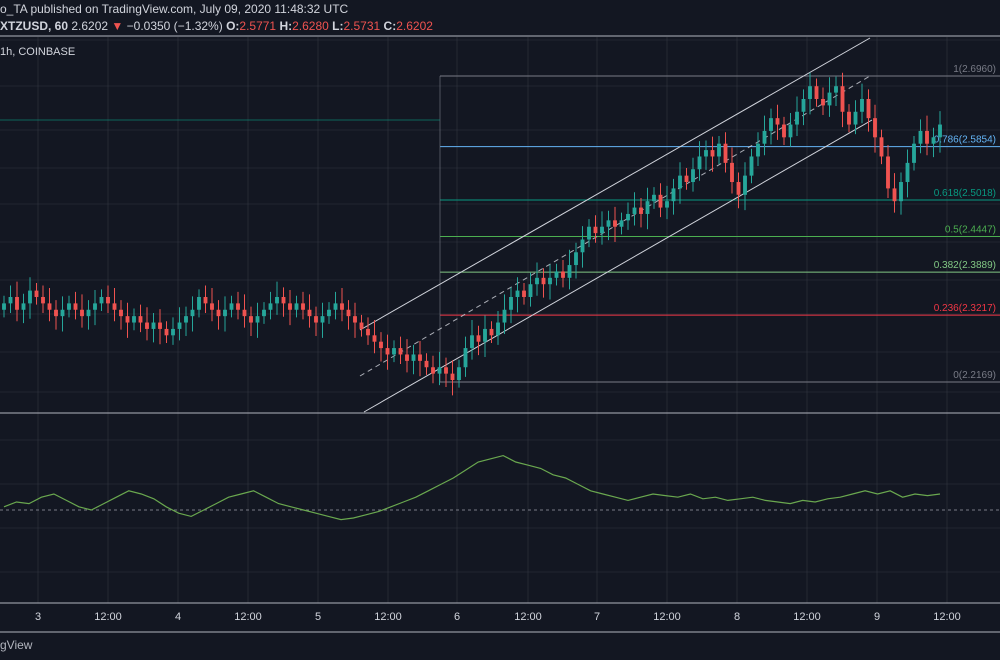 This screenshot has height=660, width=1000. Describe the element at coordinates (414, 26) in the screenshot. I see `close-value: 2.6202` at that location.